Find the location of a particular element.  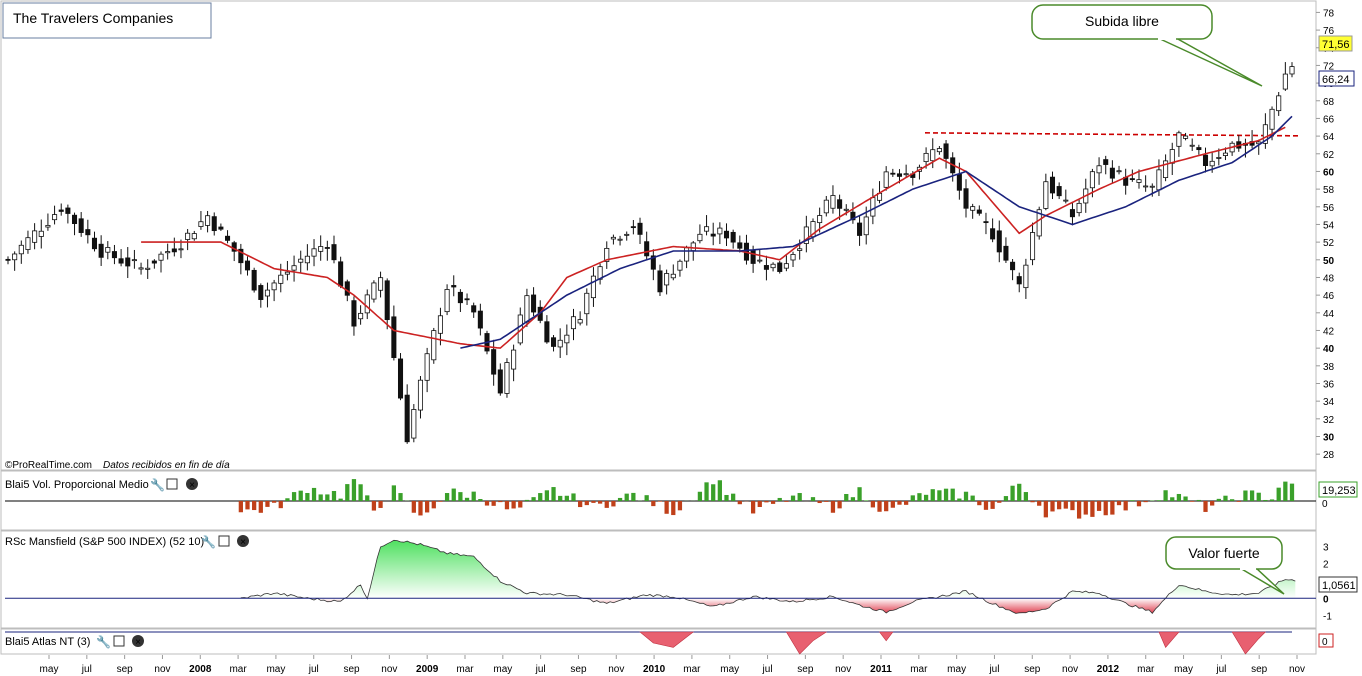

price-y-tick-label: 54 is located at coordinates (1329, 225).